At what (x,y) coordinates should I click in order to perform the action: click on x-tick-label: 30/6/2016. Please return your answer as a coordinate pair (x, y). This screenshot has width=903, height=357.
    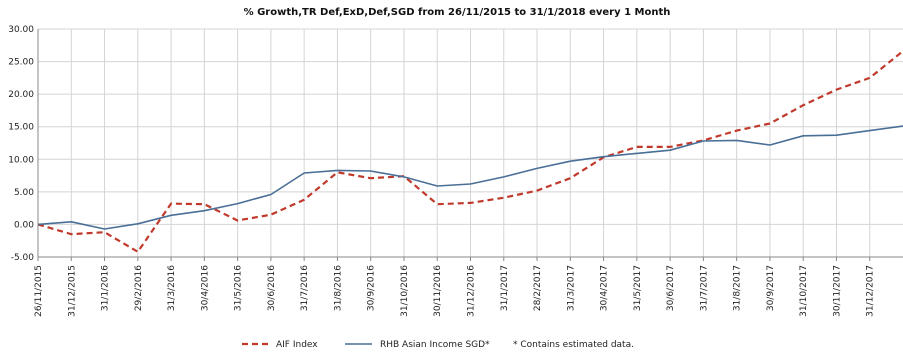
    Looking at the image, I should click on (272, 288).